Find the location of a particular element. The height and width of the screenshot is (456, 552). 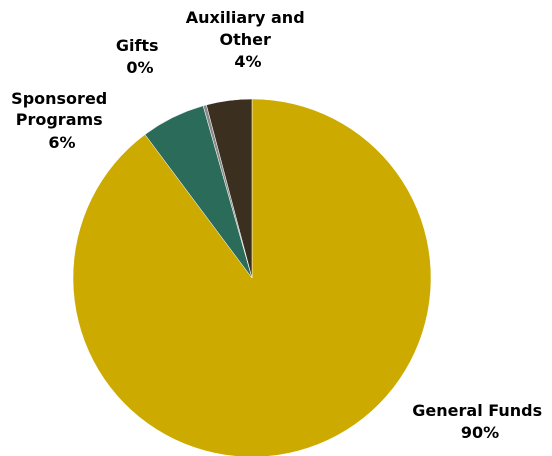

slice-label-gifts: Gifts 0% is located at coordinates (140, 56).